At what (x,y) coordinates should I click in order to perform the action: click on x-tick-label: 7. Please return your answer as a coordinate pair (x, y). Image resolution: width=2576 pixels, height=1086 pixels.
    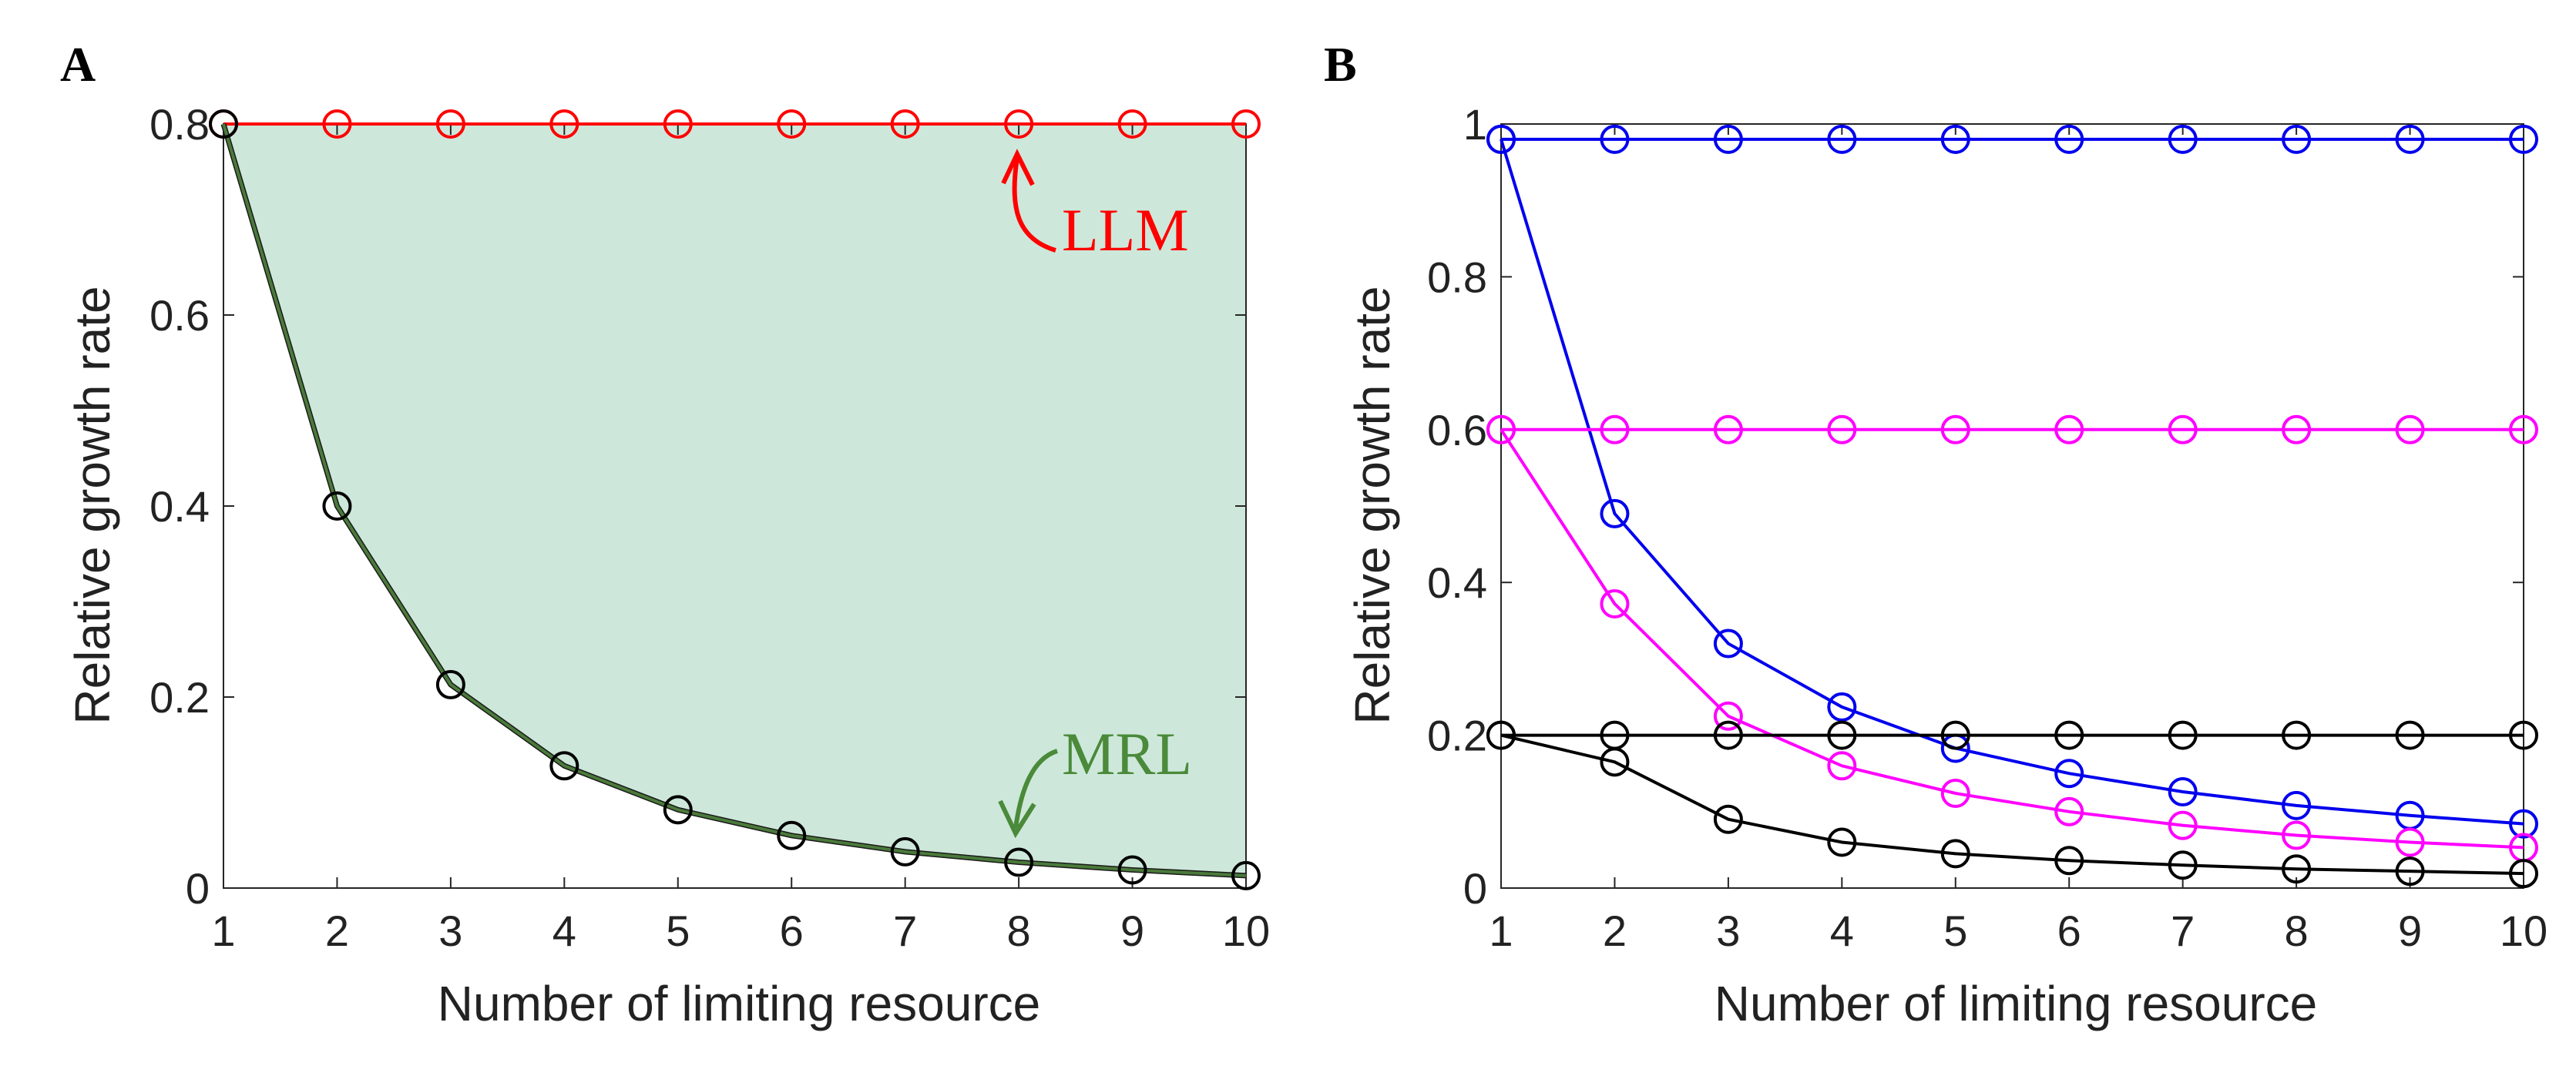
    Looking at the image, I should click on (2183, 931).